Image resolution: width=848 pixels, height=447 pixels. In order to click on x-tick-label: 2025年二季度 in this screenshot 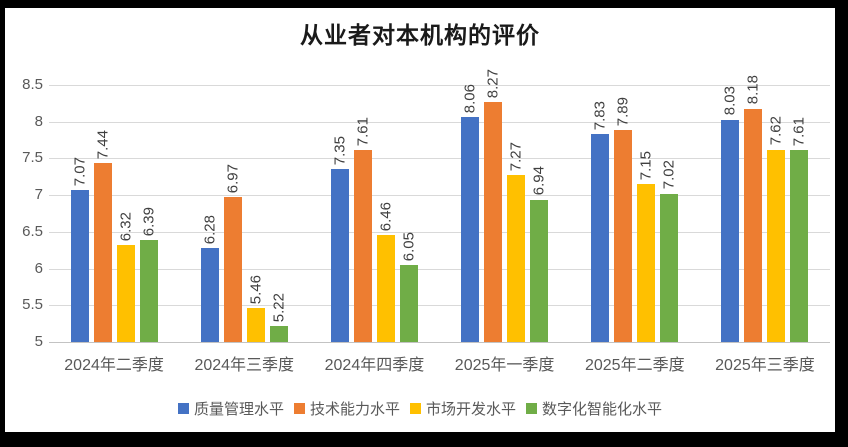, I will do `click(634, 365)`.